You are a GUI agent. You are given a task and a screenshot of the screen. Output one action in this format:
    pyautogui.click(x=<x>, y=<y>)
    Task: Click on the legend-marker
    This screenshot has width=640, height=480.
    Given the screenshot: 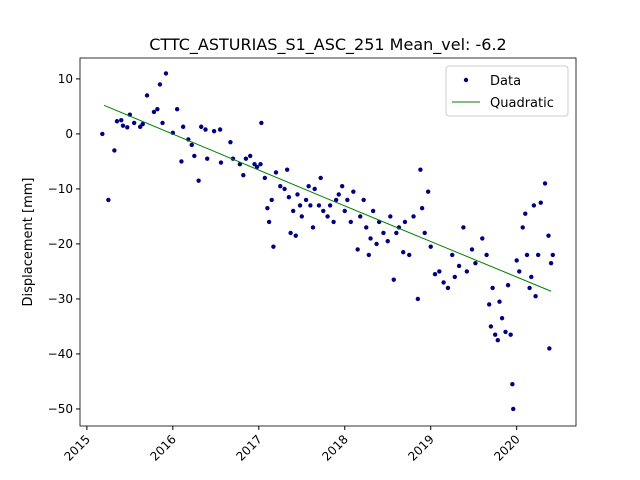 What is the action you would take?
    pyautogui.click(x=466, y=80)
    